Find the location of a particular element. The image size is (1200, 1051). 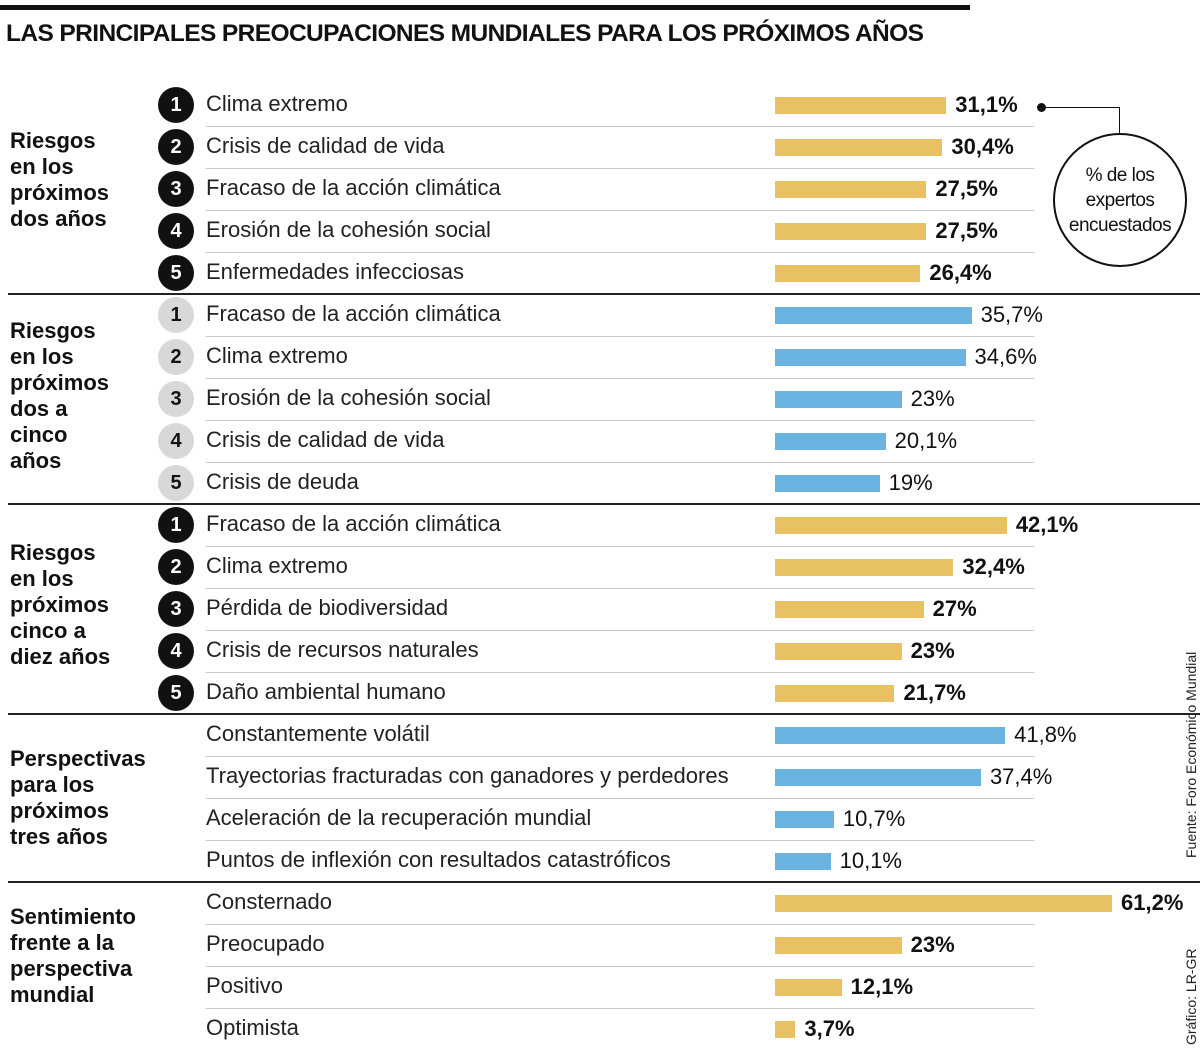

source-text: Fuente: Foro Económico Mundial is located at coordinates (1191, 754).